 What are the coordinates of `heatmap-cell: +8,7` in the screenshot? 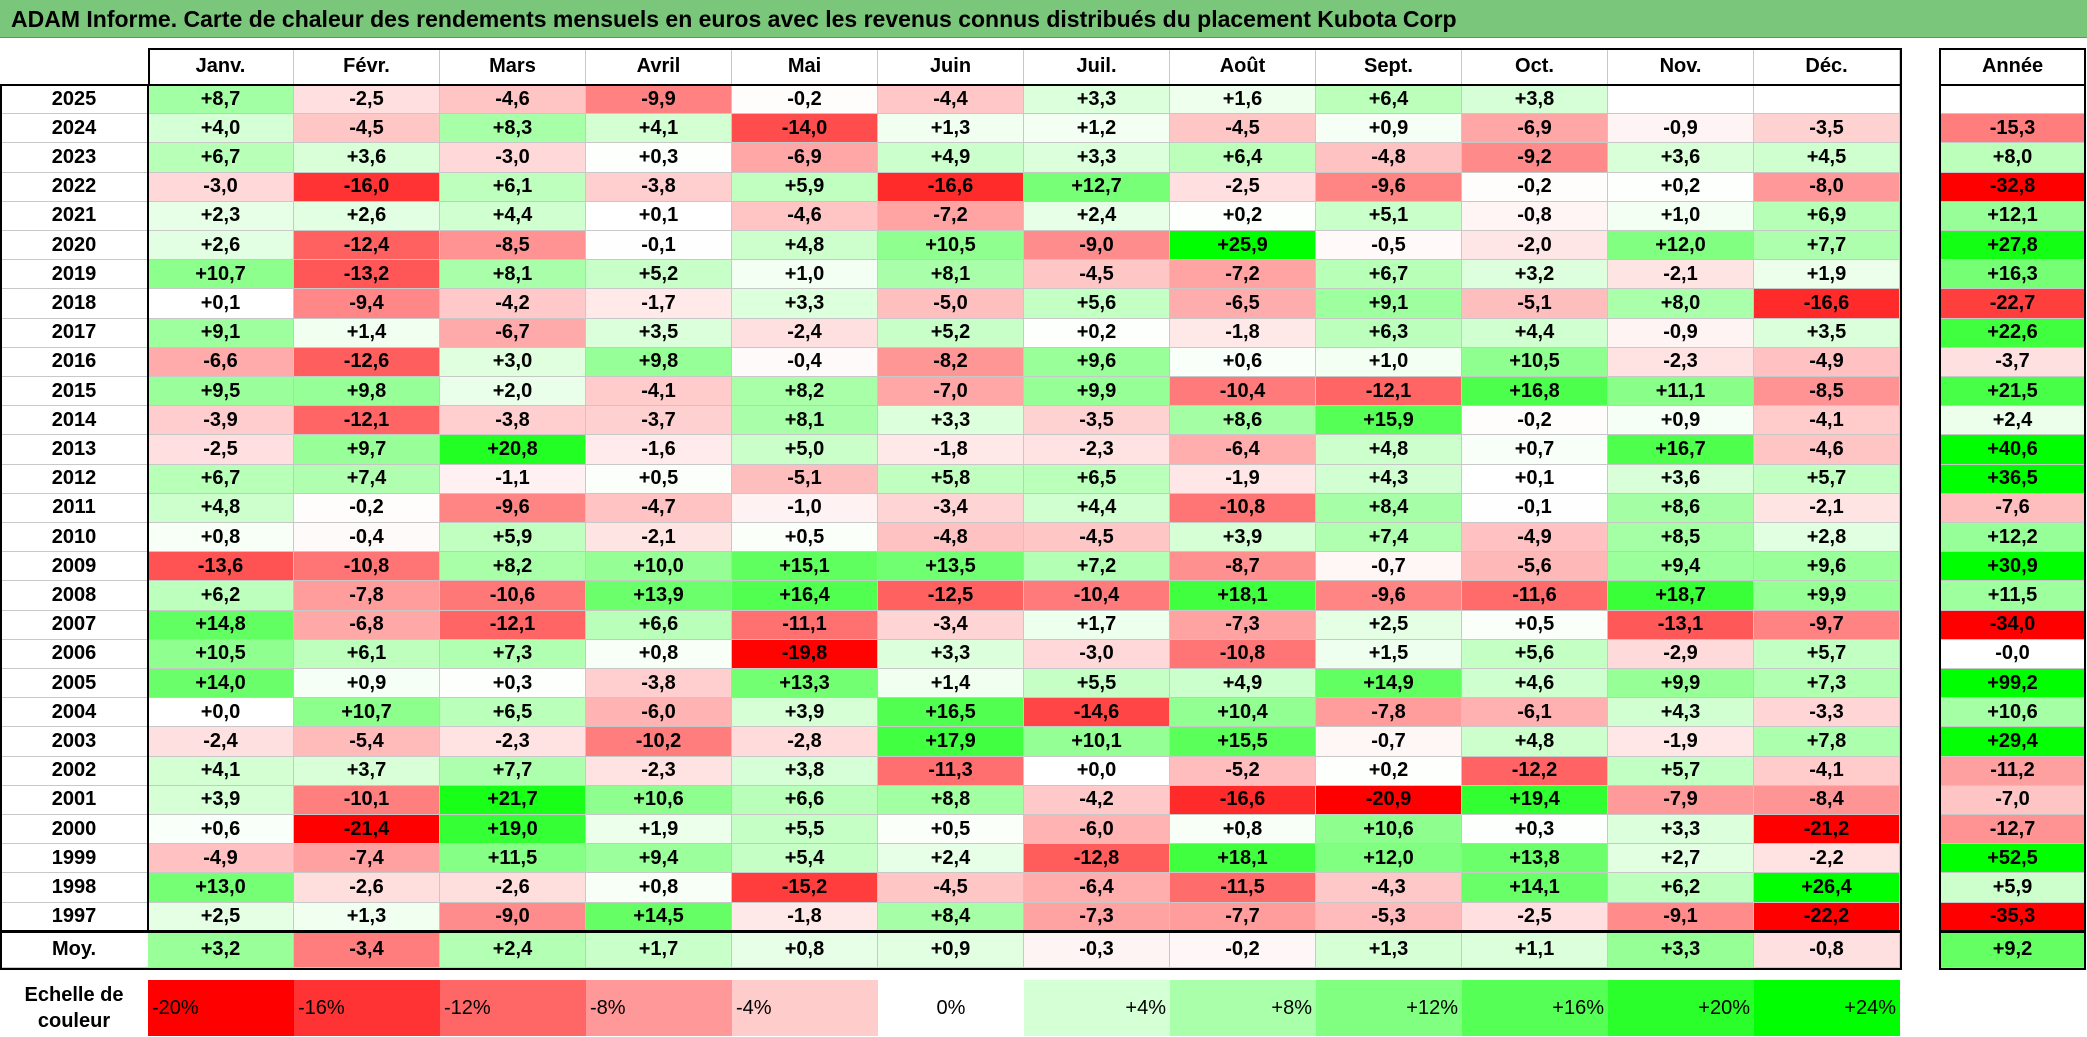 It's located at (221, 100).